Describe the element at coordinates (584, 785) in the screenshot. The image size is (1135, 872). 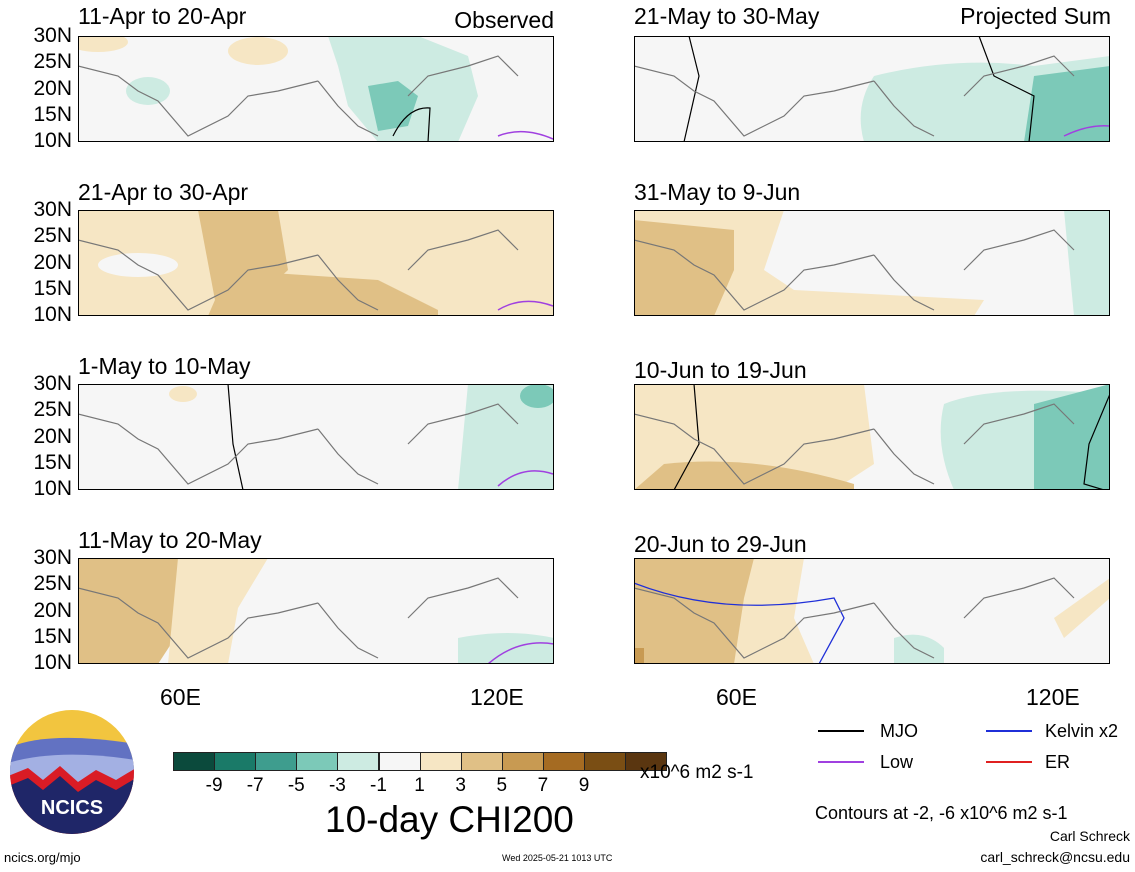
I see `colorbar-tick-label: 9` at that location.